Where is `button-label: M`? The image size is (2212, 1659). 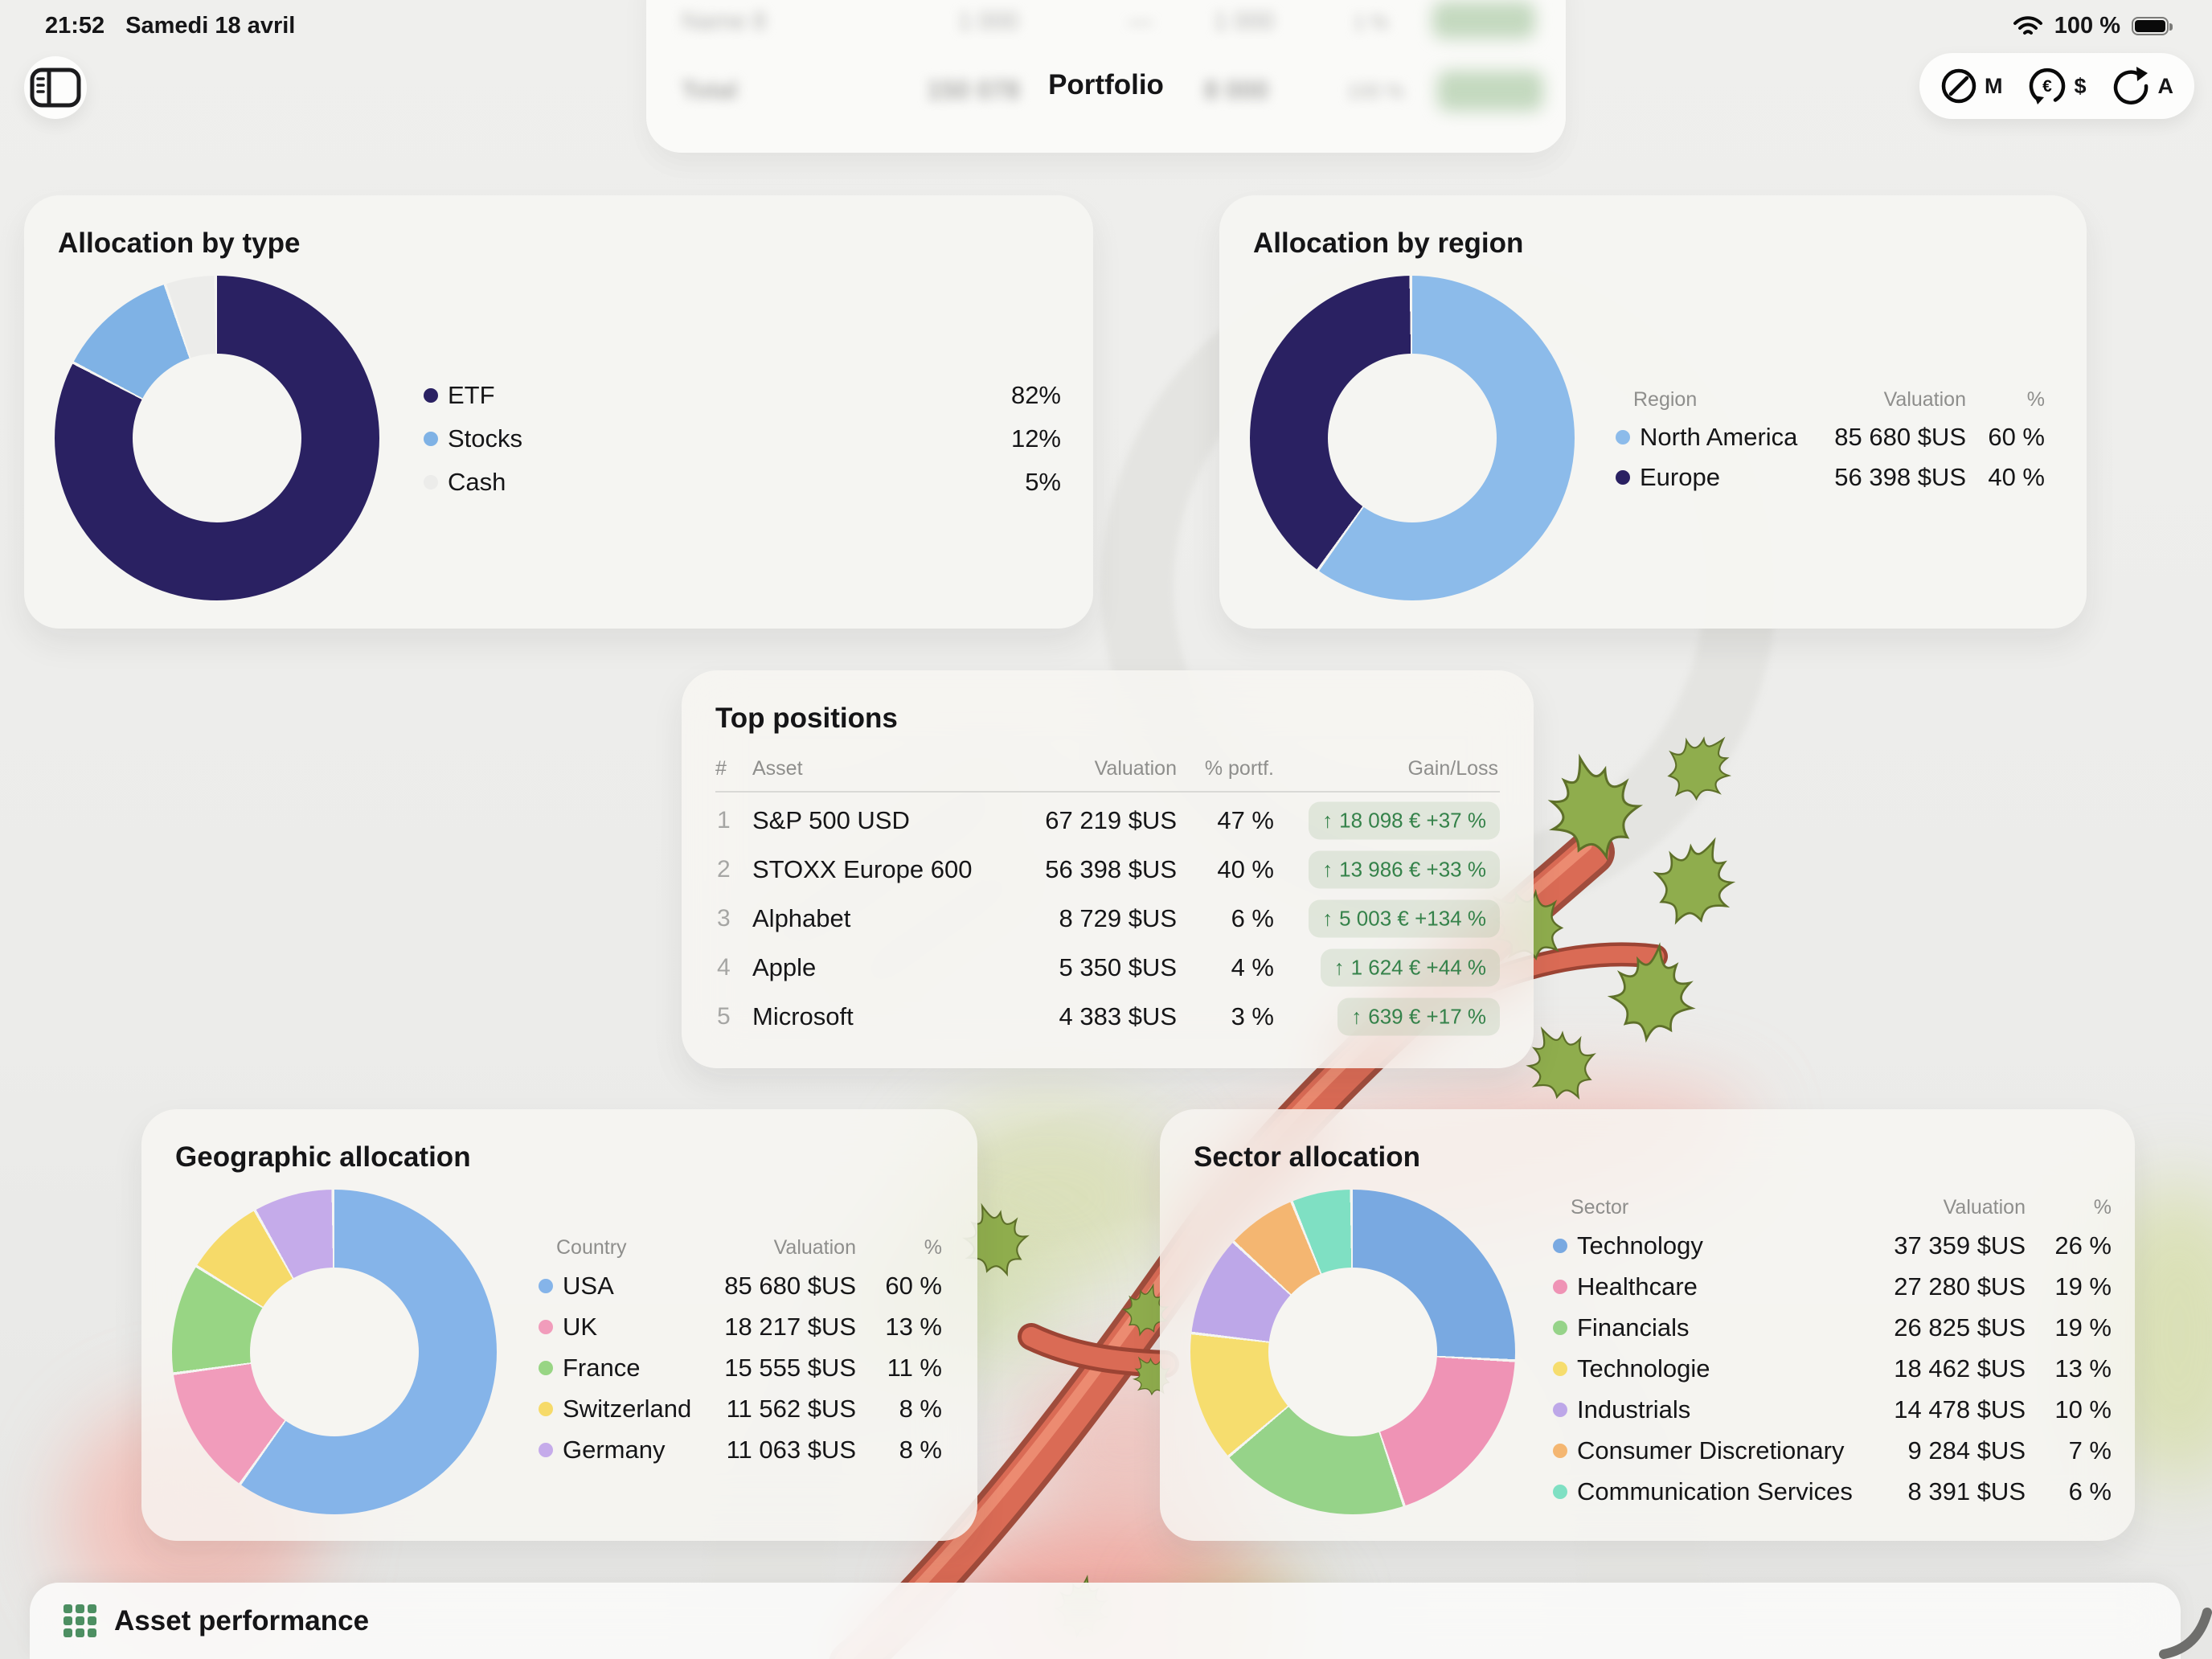 button-label: M is located at coordinates (1994, 85).